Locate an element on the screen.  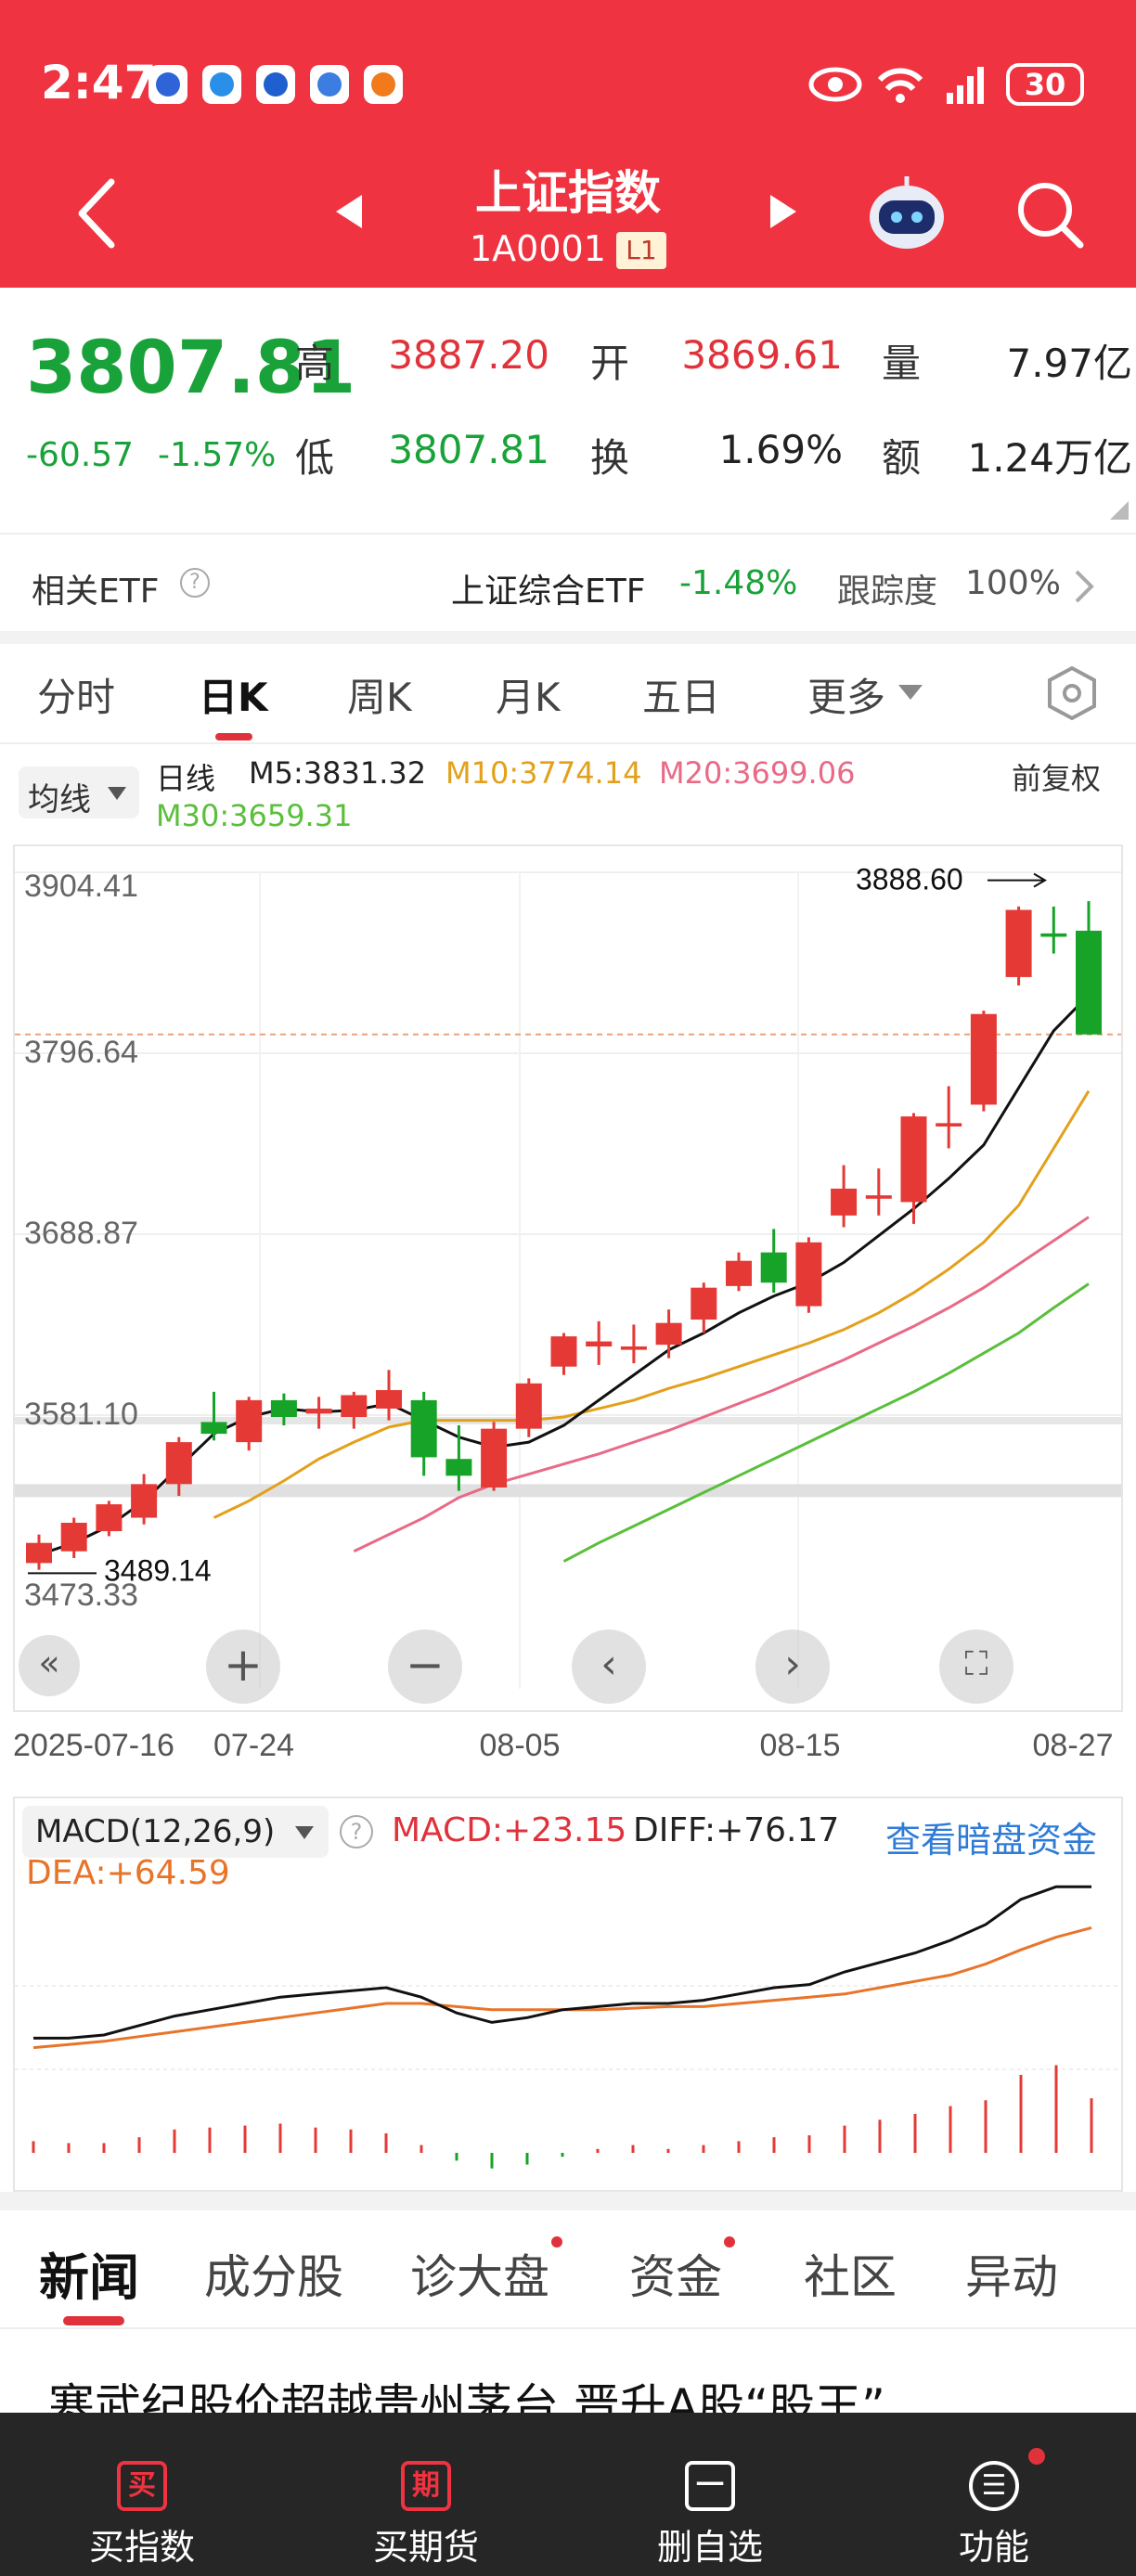
tab-five-day: 五日 is located at coordinates (681, 697).